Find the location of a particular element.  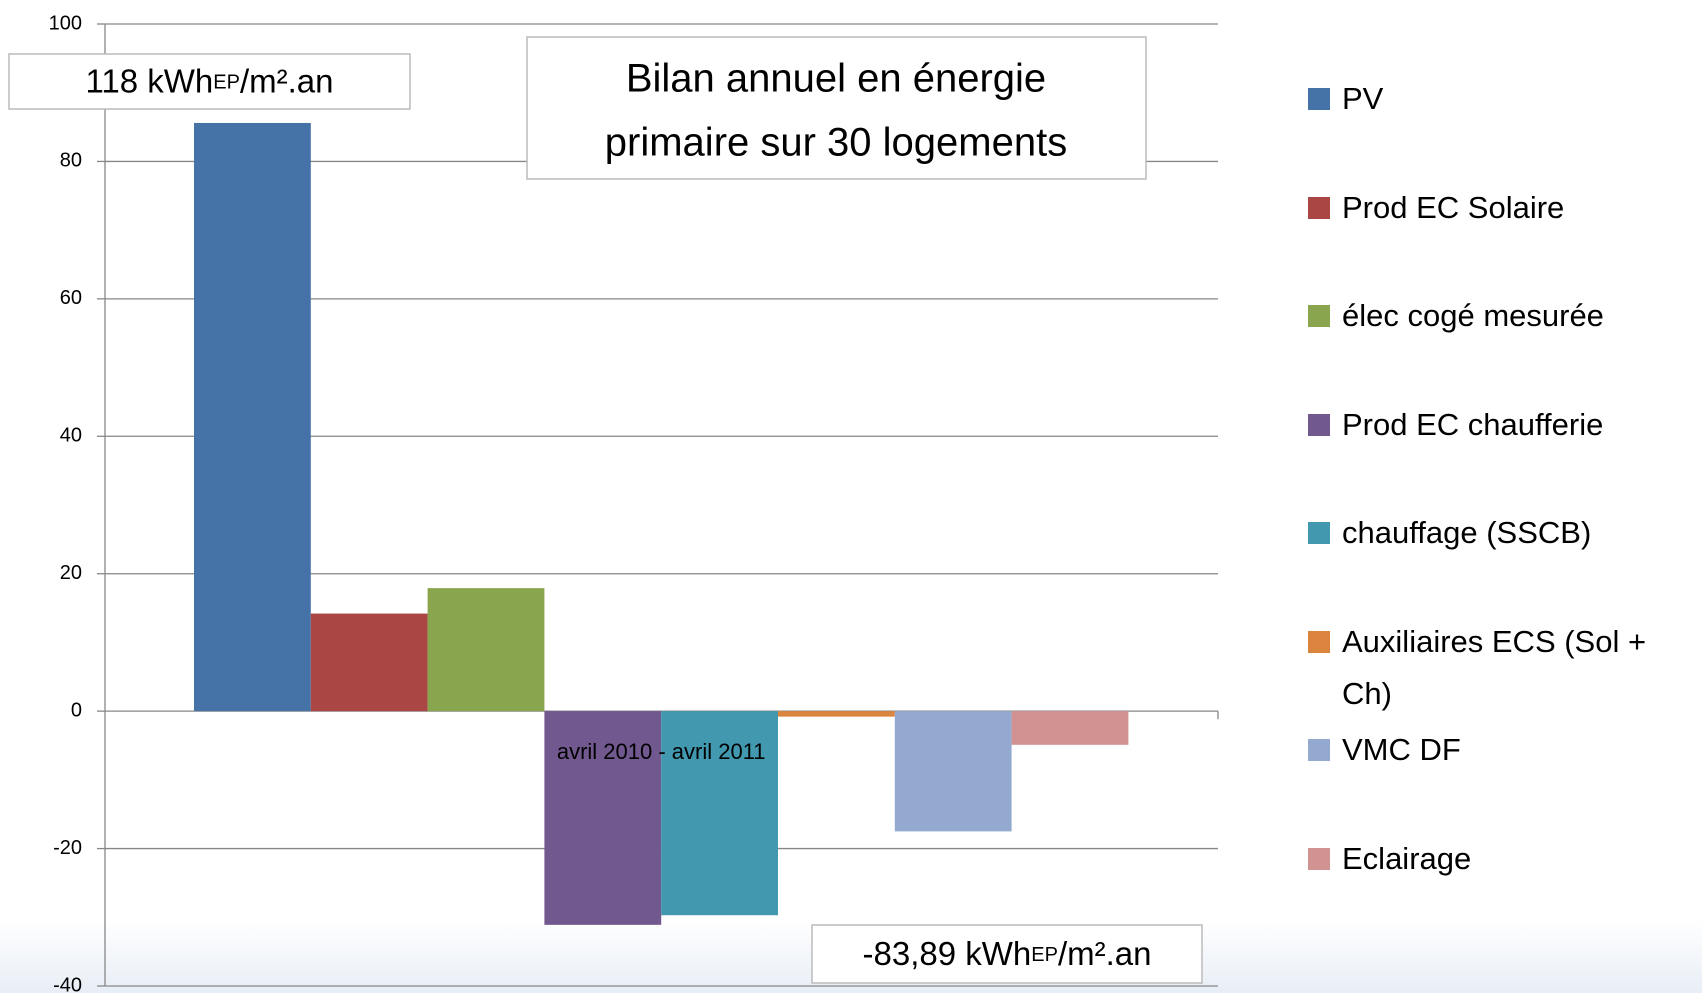

legend-entry: élec cogé mesurée is located at coordinates (1498, 316).